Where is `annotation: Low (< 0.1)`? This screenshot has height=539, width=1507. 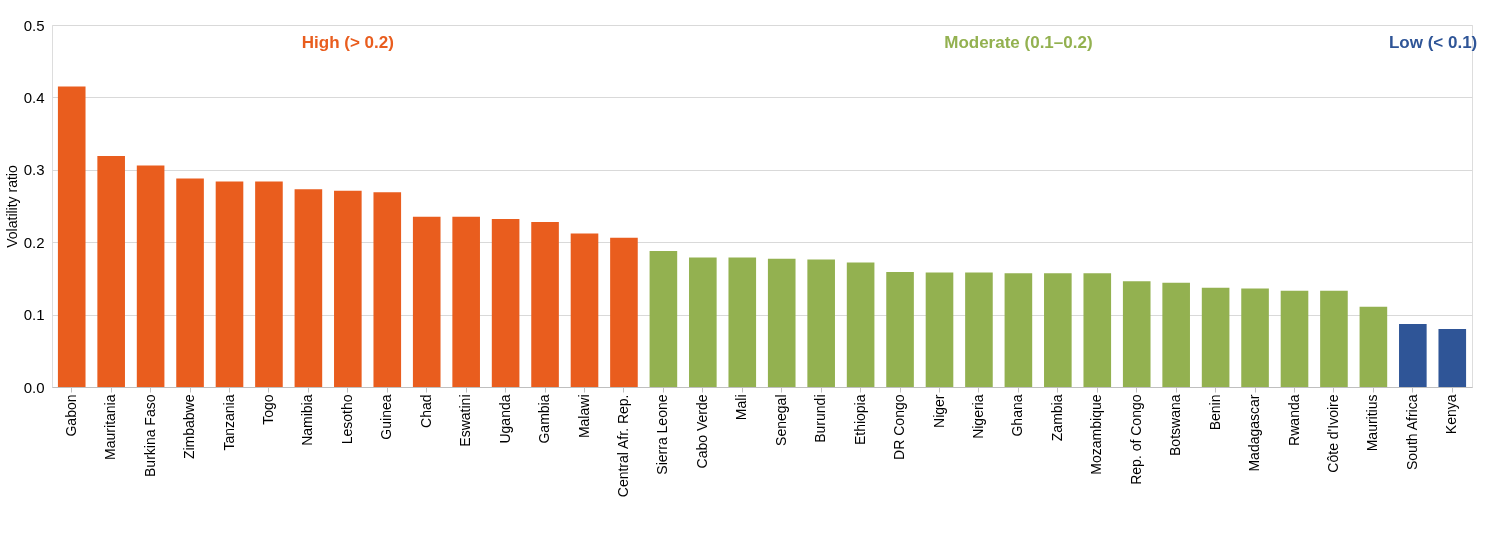 annotation: Low (< 0.1) is located at coordinates (1433, 42).